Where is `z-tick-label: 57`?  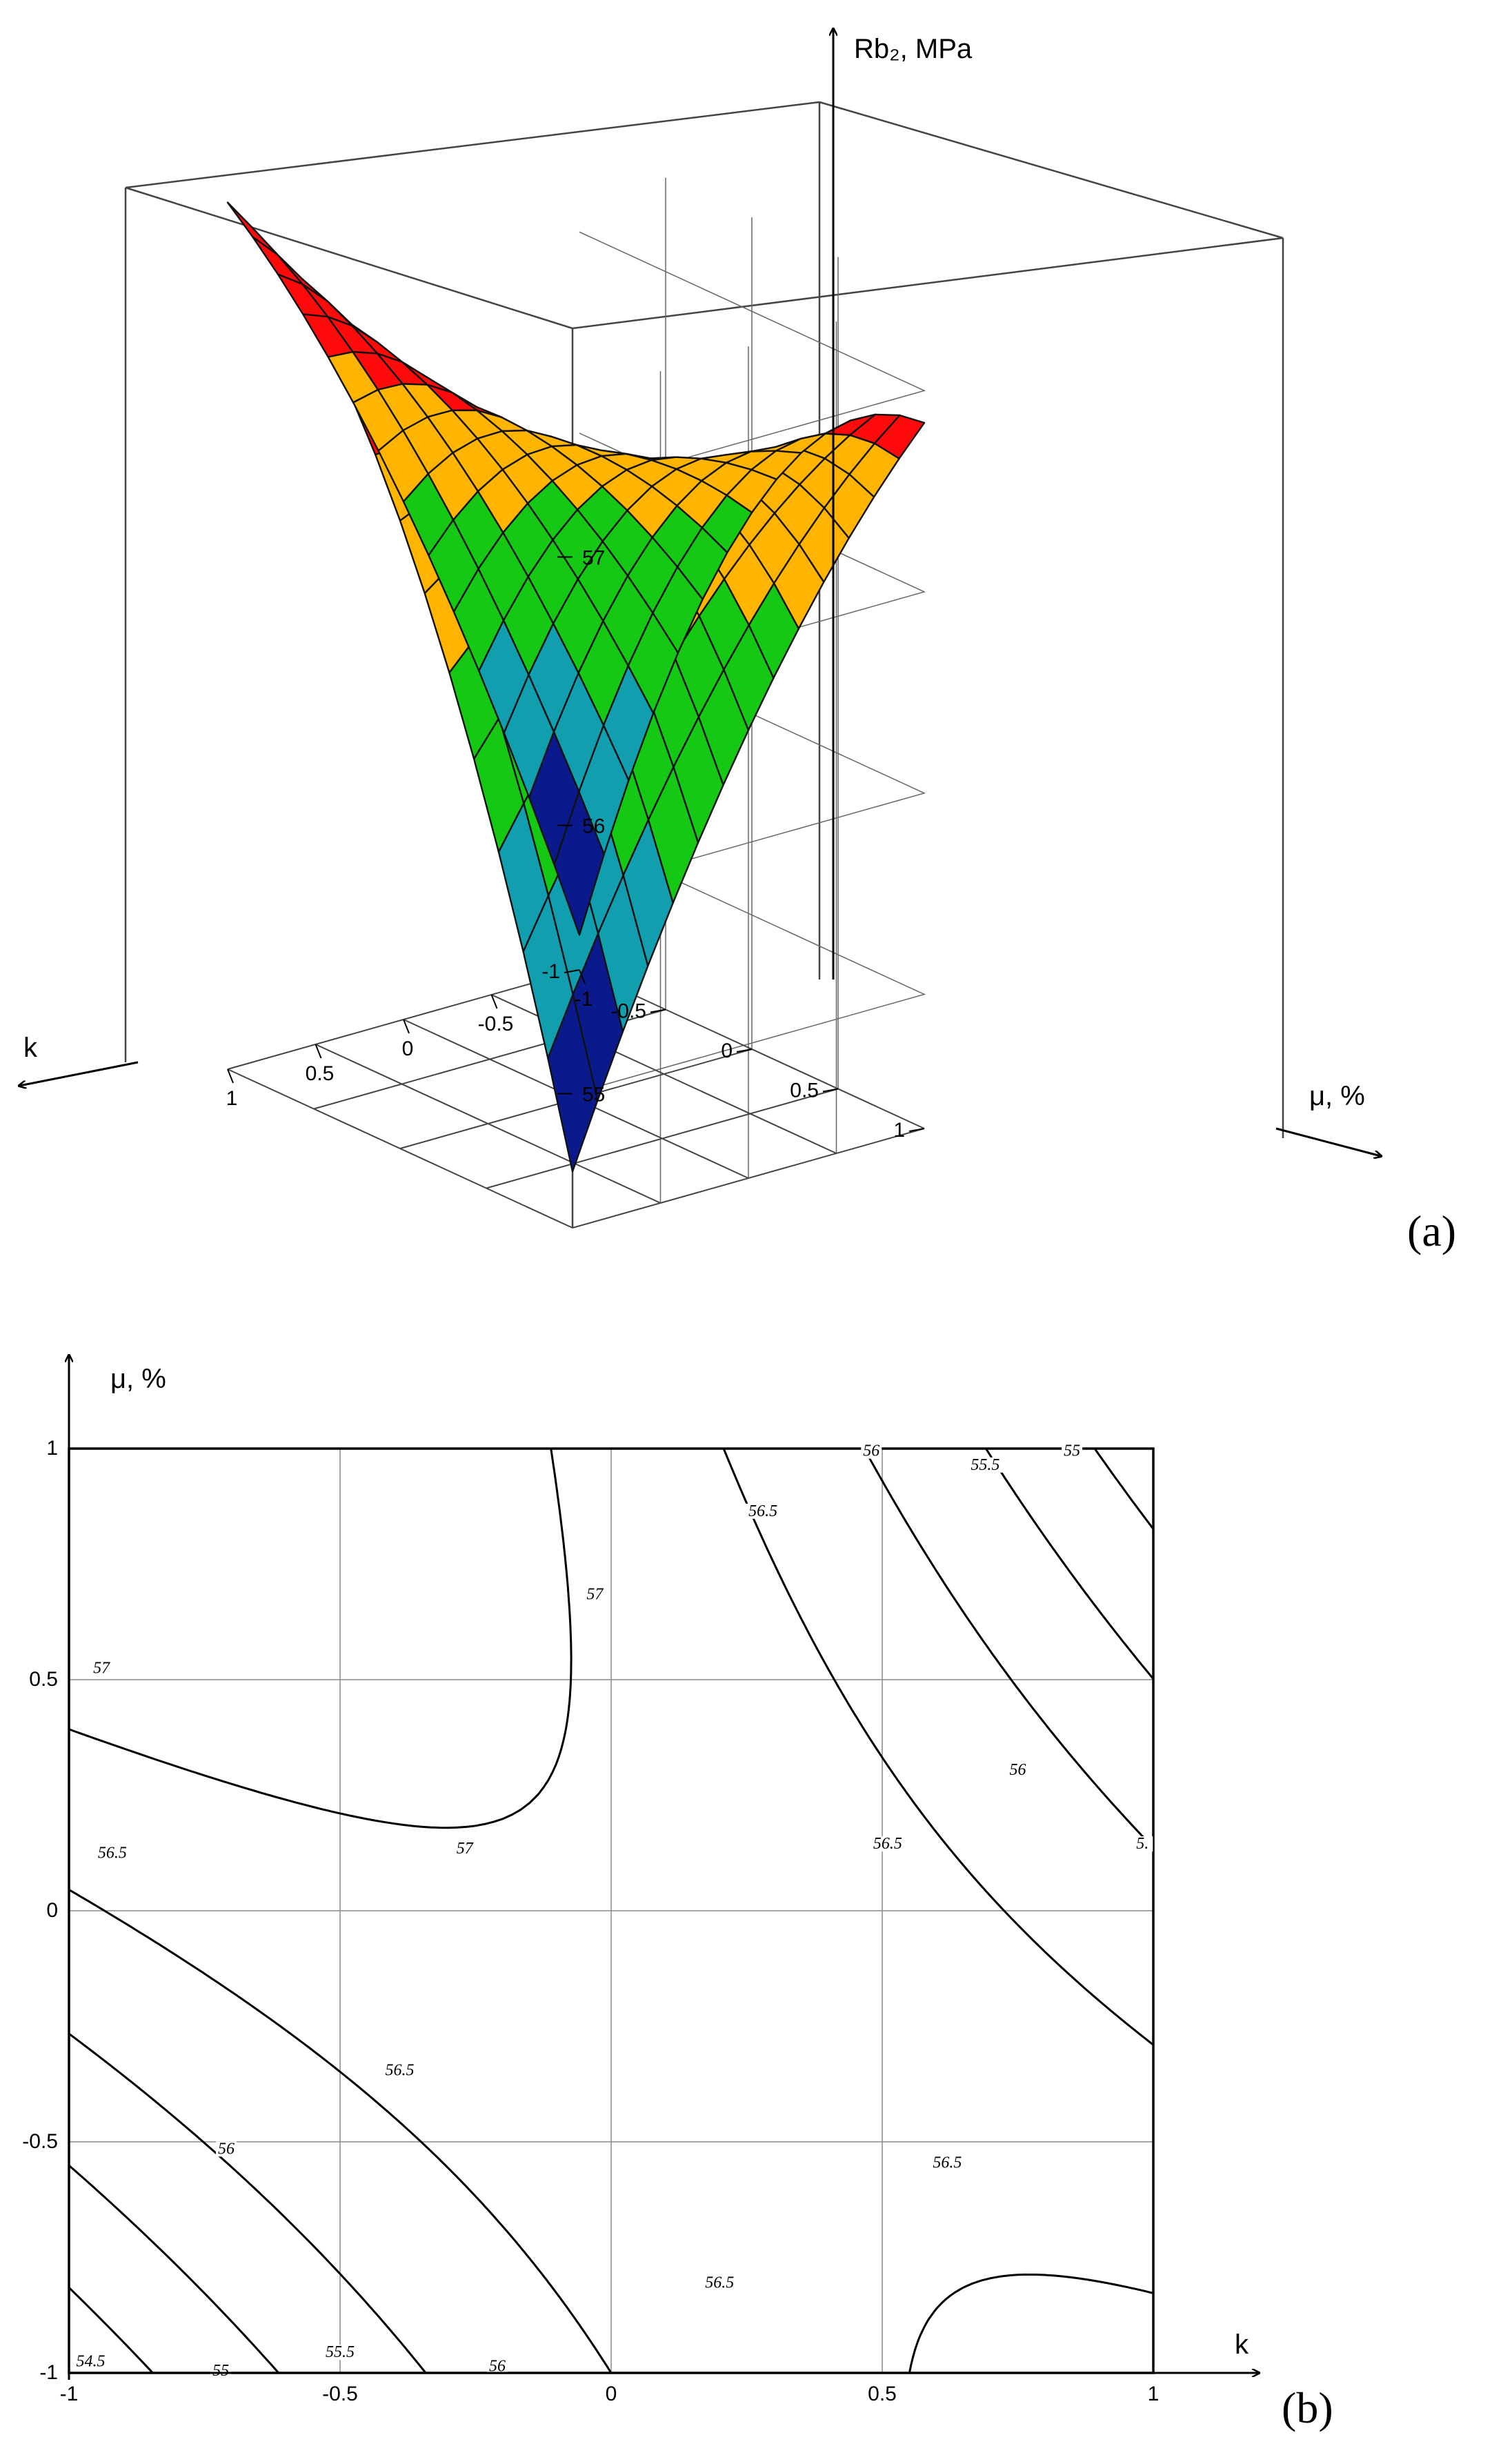
z-tick-label: 57 is located at coordinates (593, 558).